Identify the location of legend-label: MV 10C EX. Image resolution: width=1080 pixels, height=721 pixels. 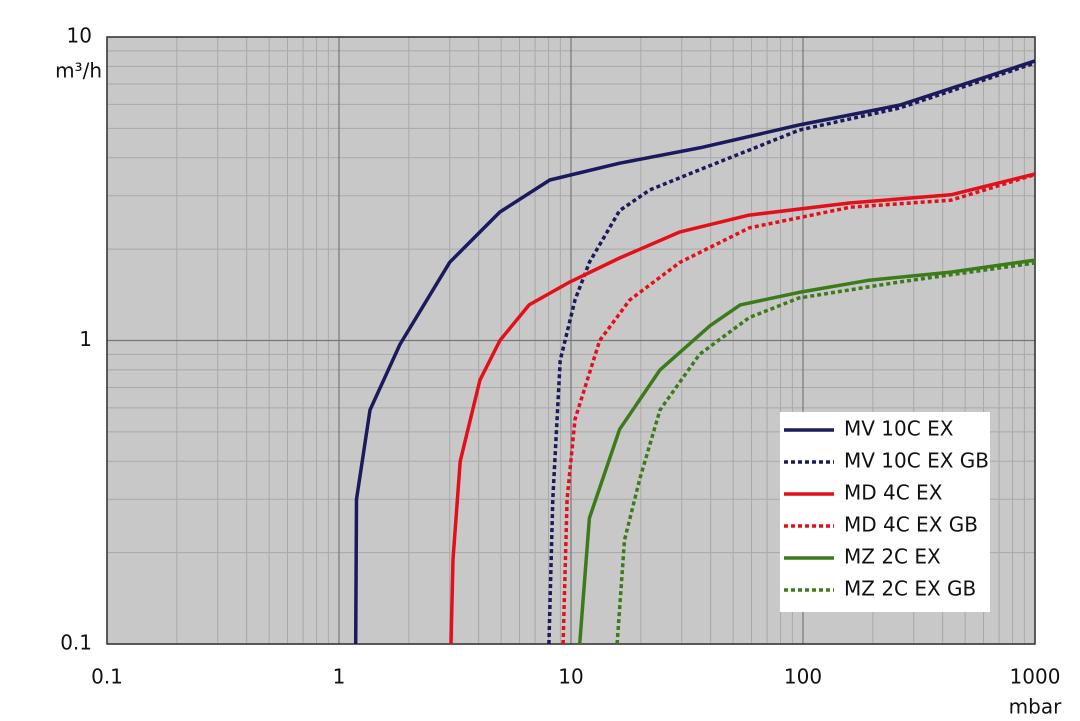
(899, 429).